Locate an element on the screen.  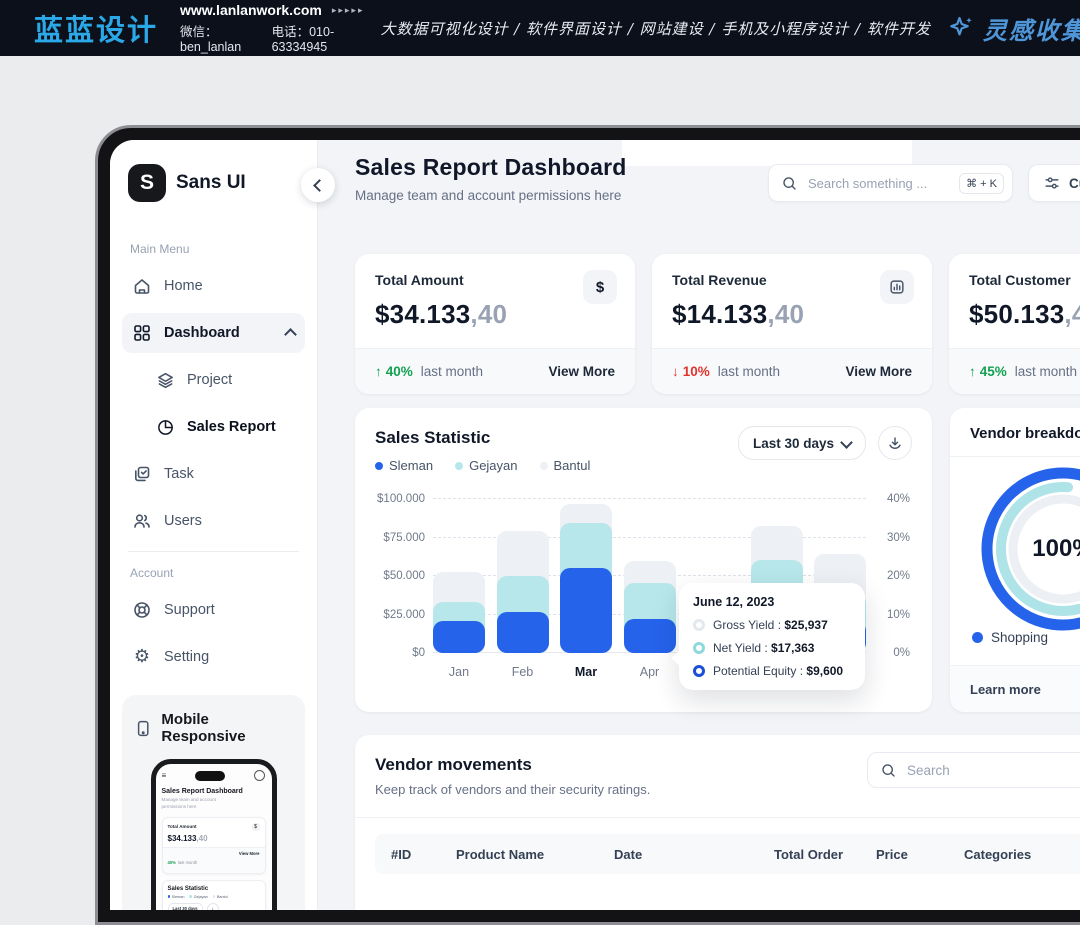
app-brand-name: Sans UI is located at coordinates (211, 182).